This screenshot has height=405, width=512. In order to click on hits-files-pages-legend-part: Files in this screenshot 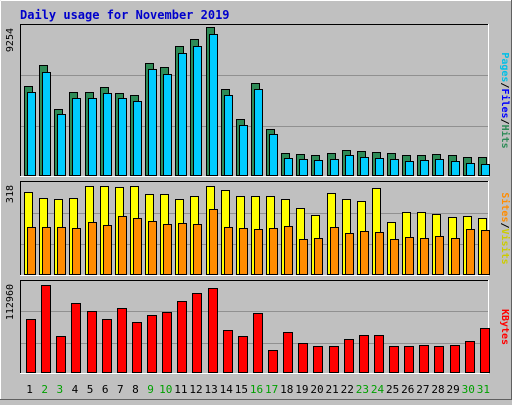, I will do `click(505, 103)`.